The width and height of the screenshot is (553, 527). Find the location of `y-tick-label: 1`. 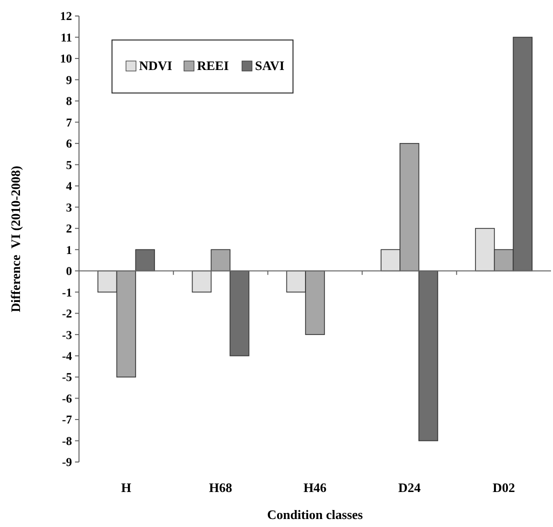

y-tick-label: 1 is located at coordinates (69, 249).